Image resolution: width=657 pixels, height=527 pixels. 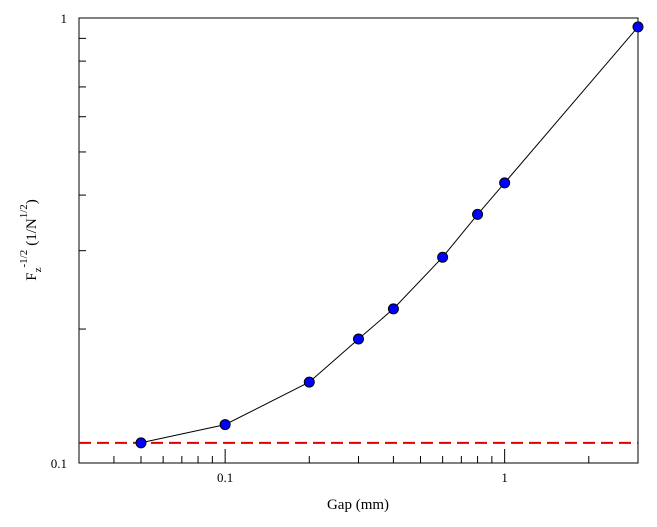 What do you see at coordinates (358, 505) in the screenshot?
I see `x-axis-label: Gap (mm)` at bounding box center [358, 505].